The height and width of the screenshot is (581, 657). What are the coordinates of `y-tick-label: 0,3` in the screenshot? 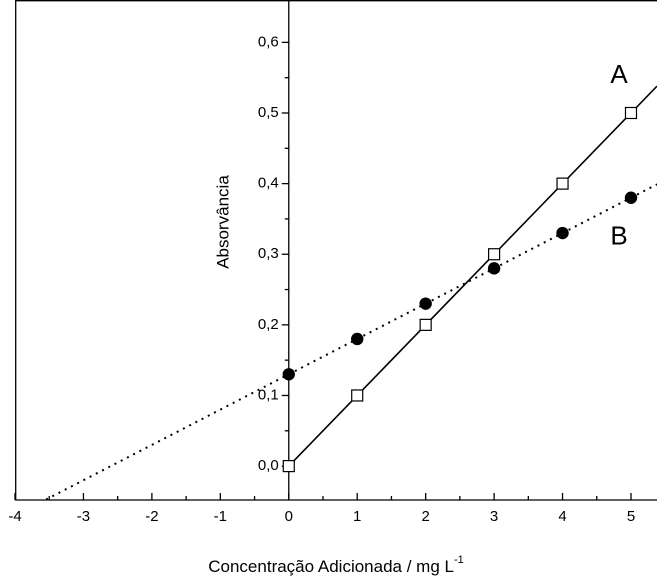 It's located at (268, 253).